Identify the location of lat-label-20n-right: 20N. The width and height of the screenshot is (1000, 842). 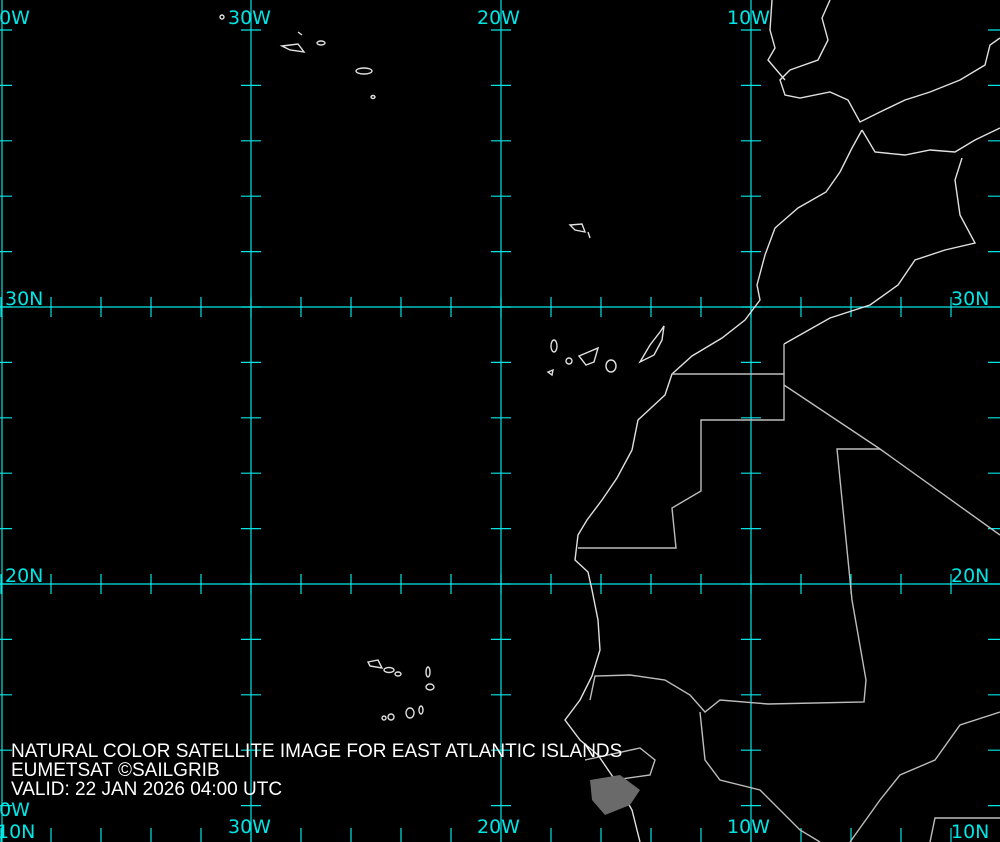
(970, 576).